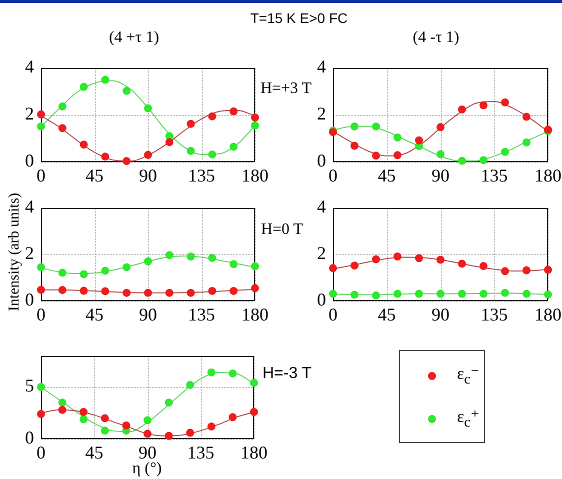 The image size is (562, 479). What do you see at coordinates (287, 373) in the screenshot?
I see `text: H=-3 T` at bounding box center [287, 373].